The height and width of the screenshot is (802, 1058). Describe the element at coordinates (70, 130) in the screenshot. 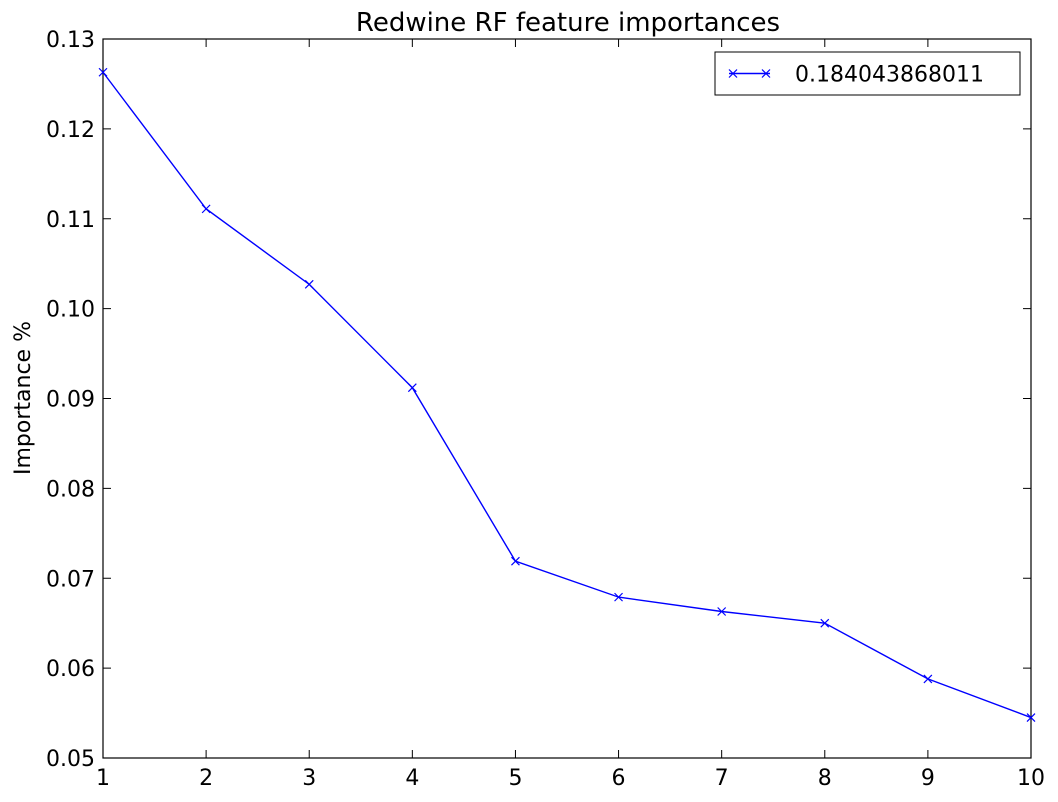

I see `y-tick-label: 0.12` at that location.